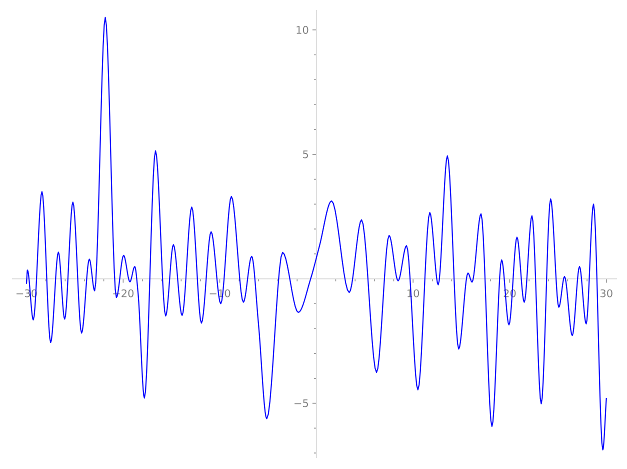 The height and width of the screenshot is (469, 627). I want to click on y-tick-label: 5, so click(305, 154).